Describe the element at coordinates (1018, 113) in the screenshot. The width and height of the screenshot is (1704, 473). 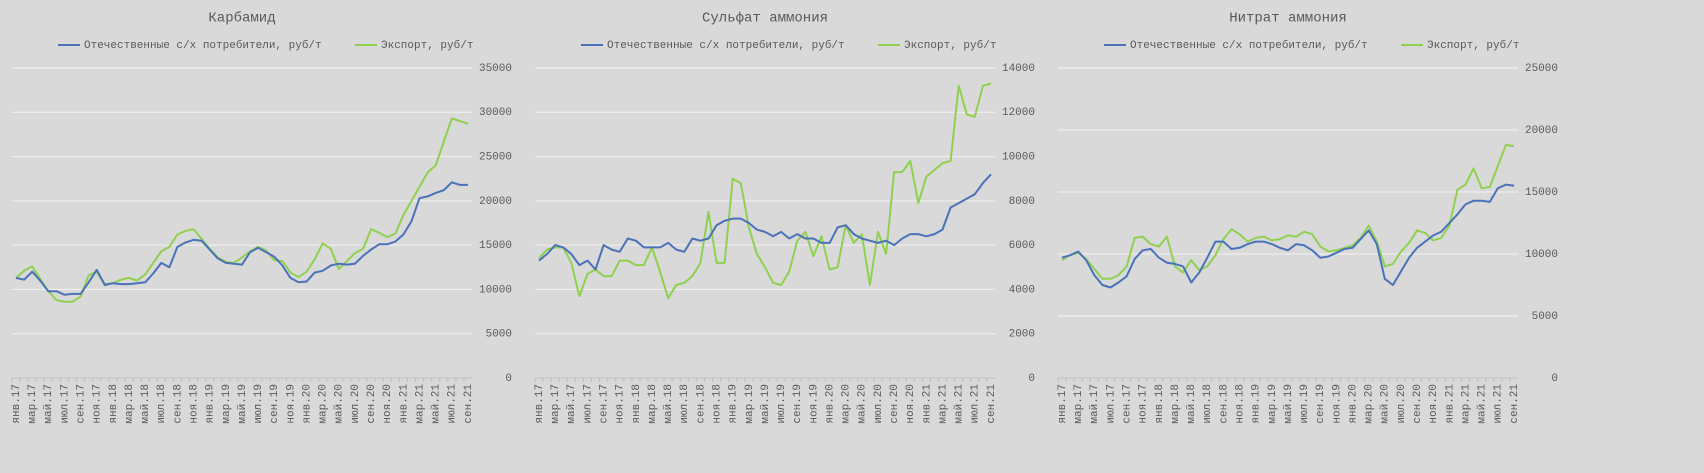
I see `y-tick-label: 12000` at that location.